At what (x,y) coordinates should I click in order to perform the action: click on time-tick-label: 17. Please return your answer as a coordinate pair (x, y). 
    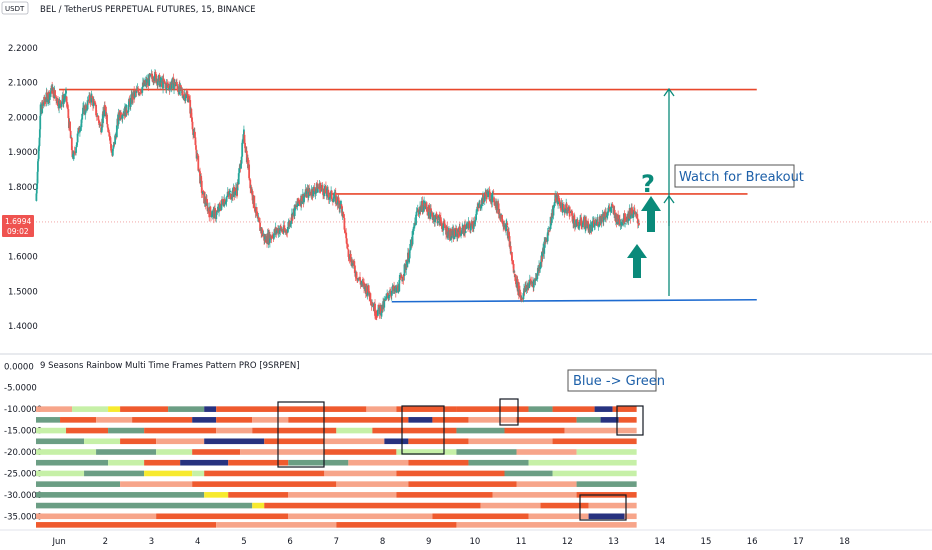
    Looking at the image, I should click on (798, 542).